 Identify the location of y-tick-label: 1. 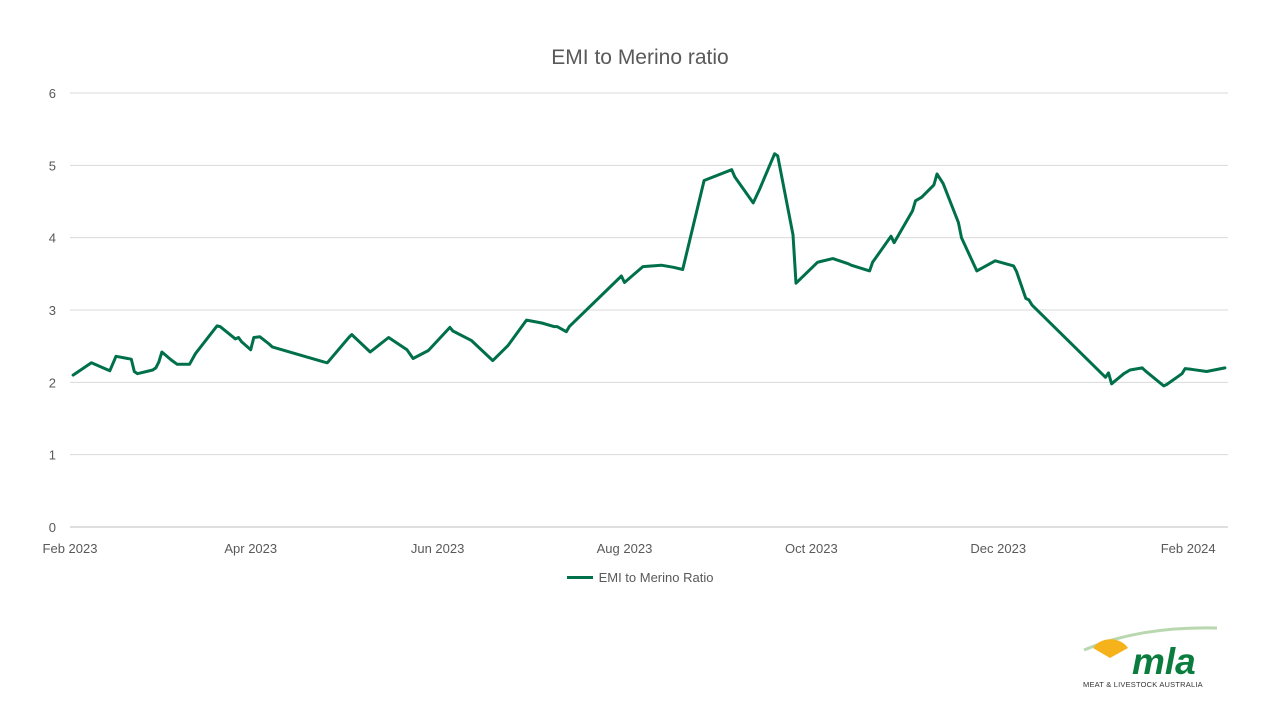
(52, 455).